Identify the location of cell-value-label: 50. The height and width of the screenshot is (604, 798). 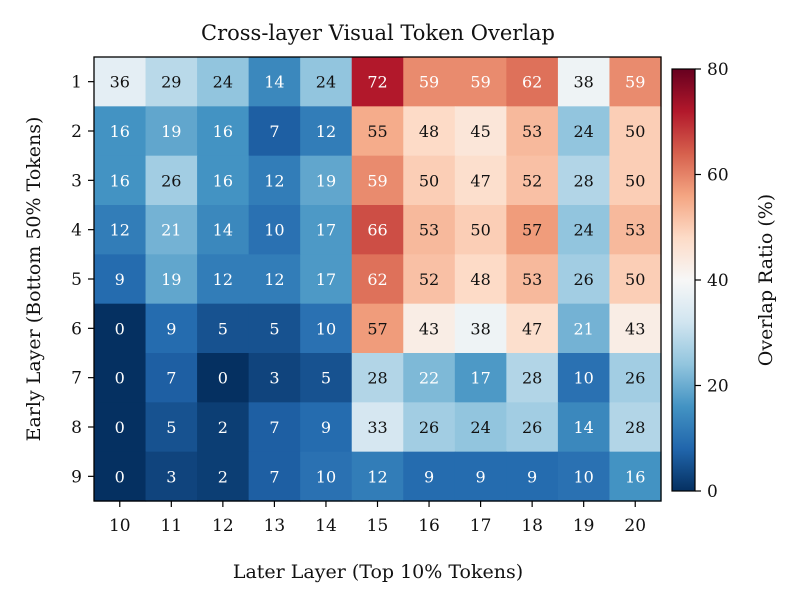
(635, 180).